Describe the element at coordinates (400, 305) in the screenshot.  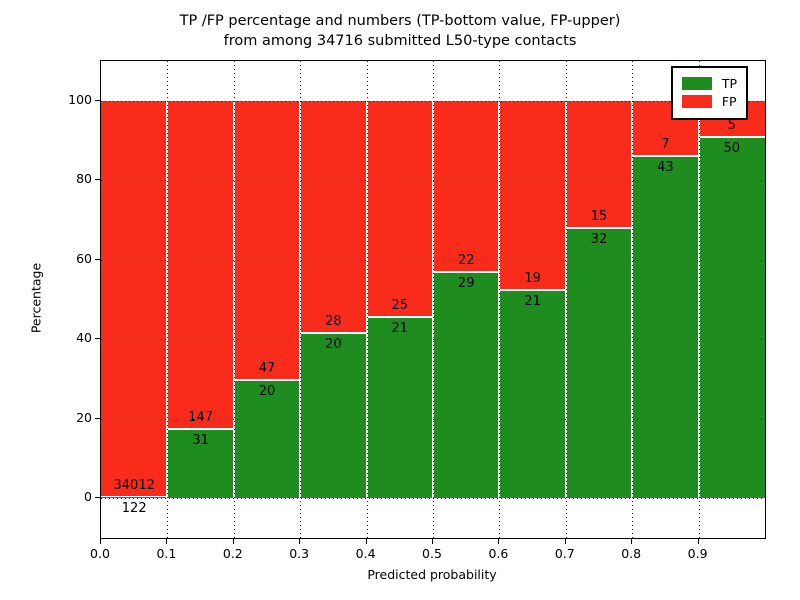
I see `fp-count-label: 25` at that location.